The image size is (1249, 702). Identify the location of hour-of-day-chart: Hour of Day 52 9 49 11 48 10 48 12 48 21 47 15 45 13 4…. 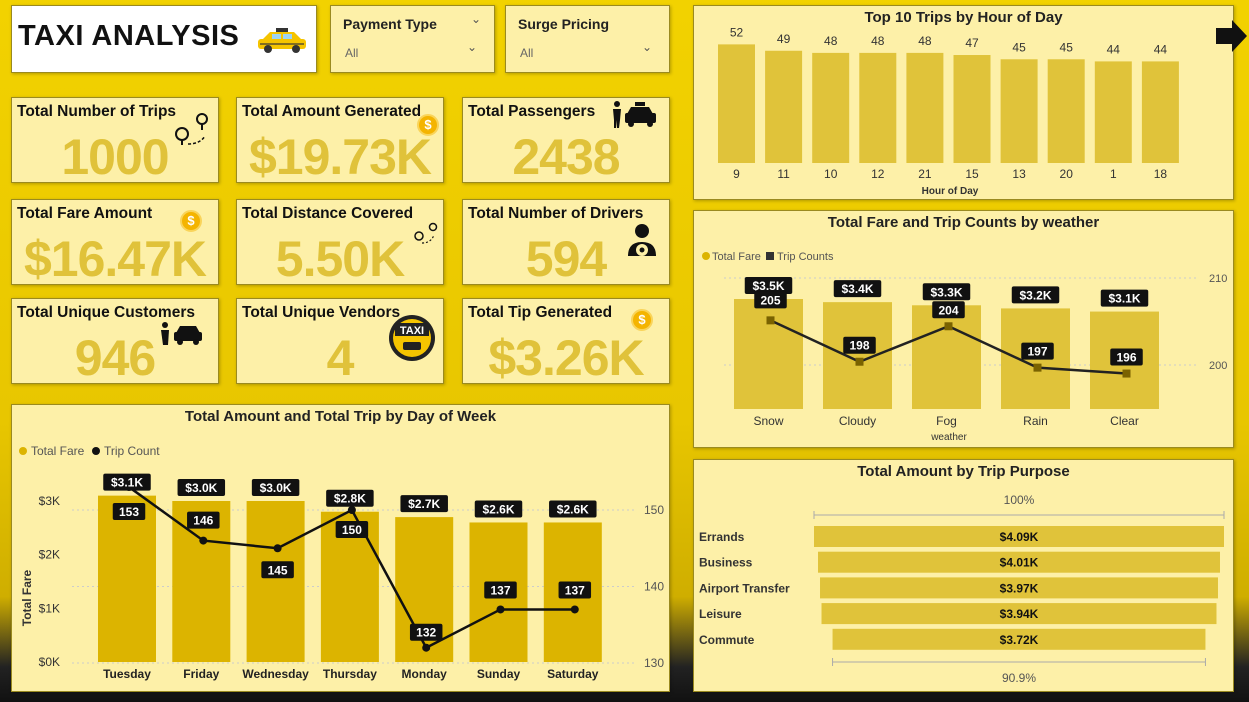
(948, 111).